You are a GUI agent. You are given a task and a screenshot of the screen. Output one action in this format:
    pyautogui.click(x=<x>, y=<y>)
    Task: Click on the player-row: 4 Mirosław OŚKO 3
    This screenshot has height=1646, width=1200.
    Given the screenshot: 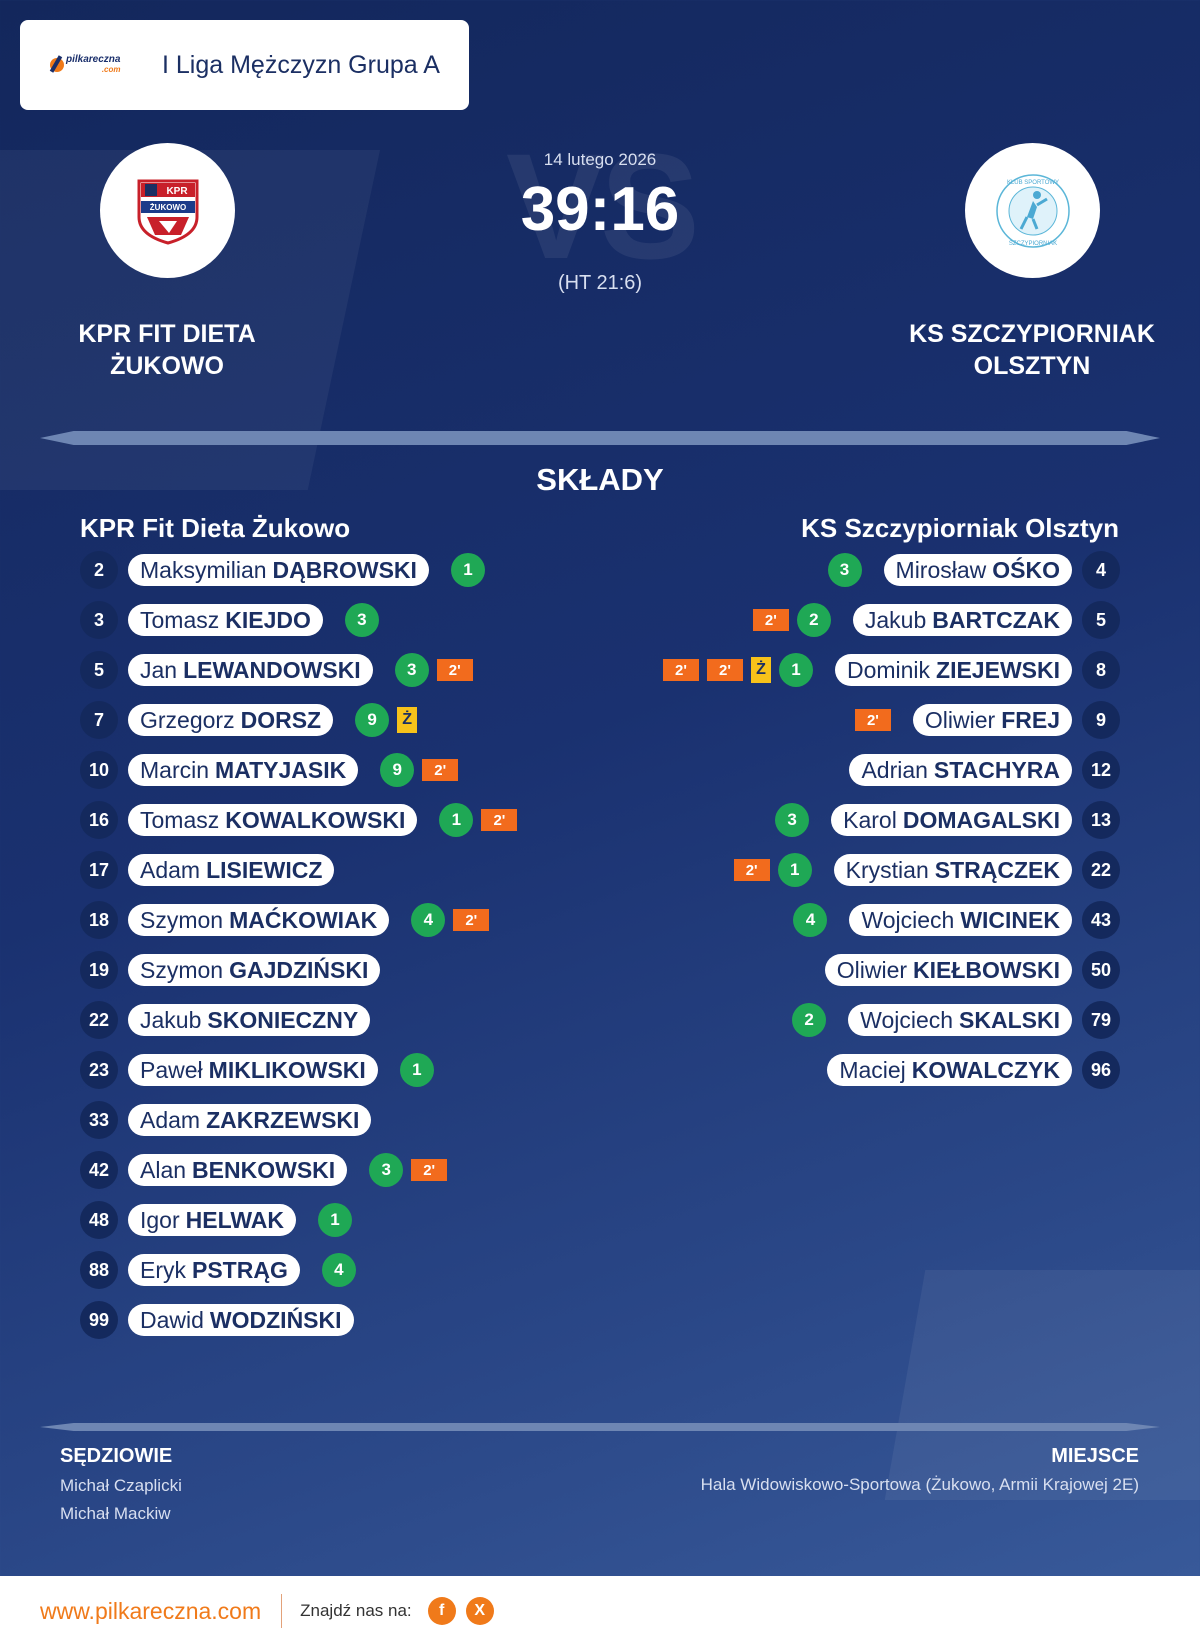 What is the action you would take?
    pyautogui.click(x=973, y=570)
    